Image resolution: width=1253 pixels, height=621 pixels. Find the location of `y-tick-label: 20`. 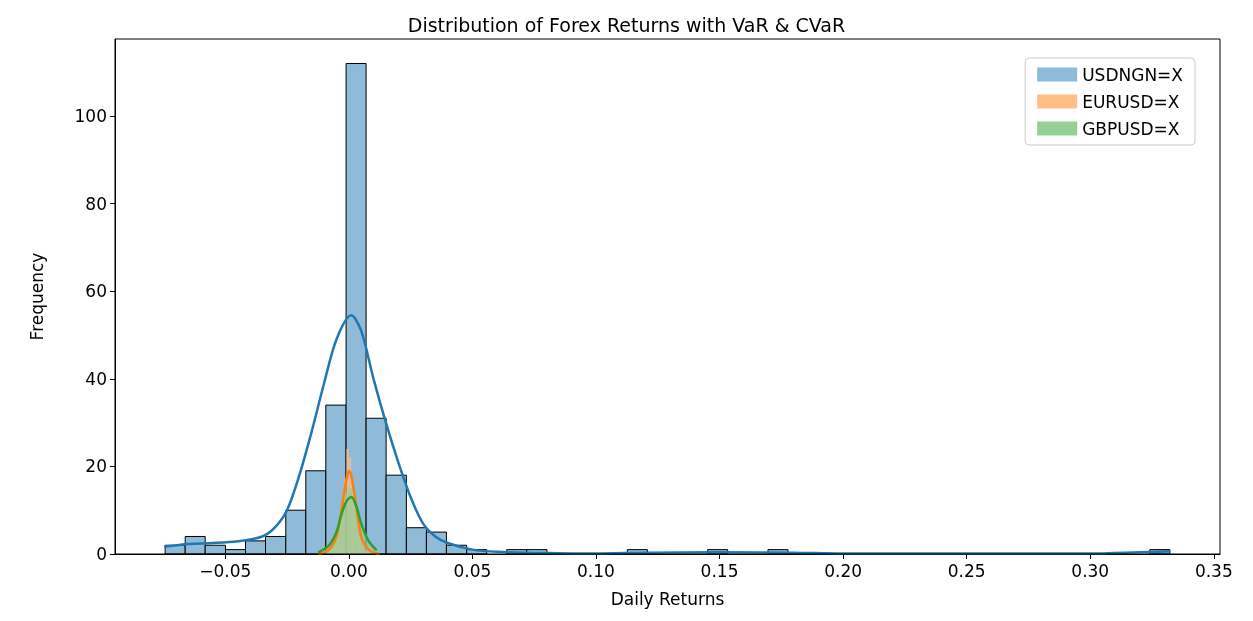

y-tick-label: 20 is located at coordinates (96, 466).